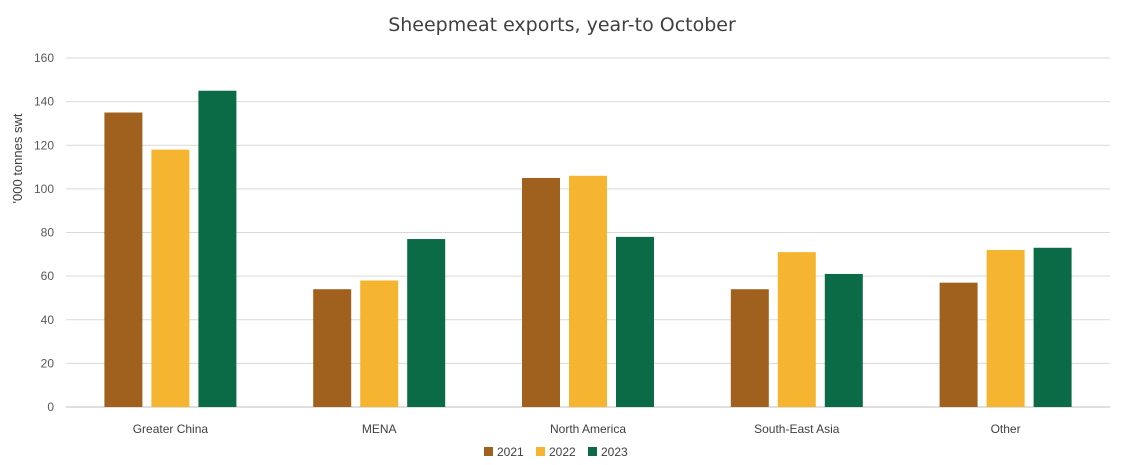 The height and width of the screenshot is (465, 1124). I want to click on y-tick-label: 80, so click(48, 233).